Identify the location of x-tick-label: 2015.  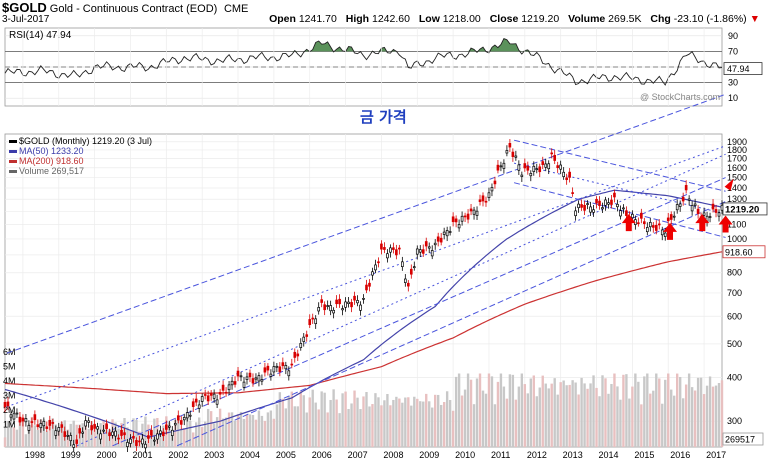
(644, 455).